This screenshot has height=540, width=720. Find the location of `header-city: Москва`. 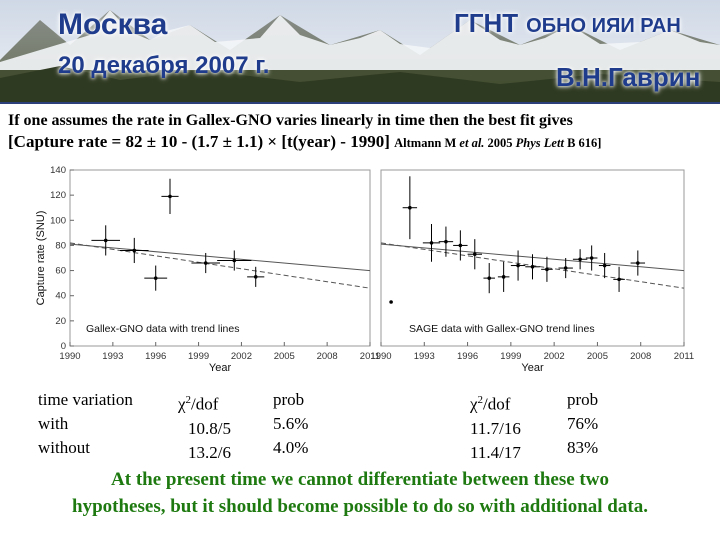

header-city: Москва is located at coordinates (113, 24).